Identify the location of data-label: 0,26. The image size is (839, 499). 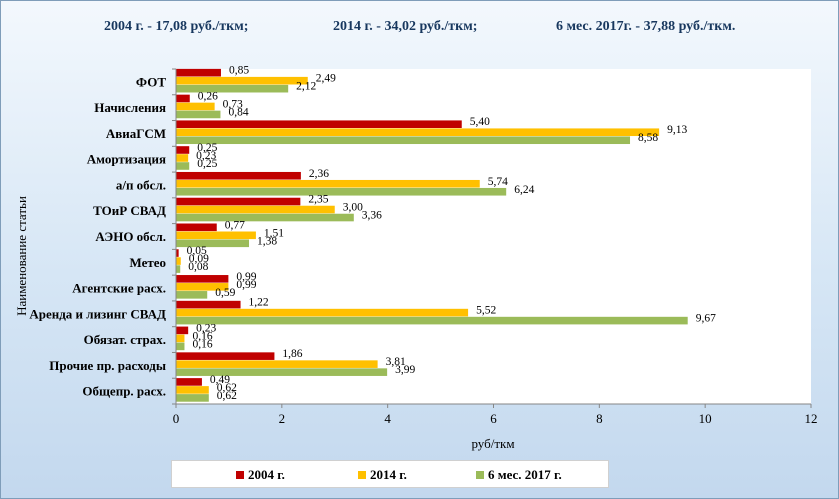
(208, 96).